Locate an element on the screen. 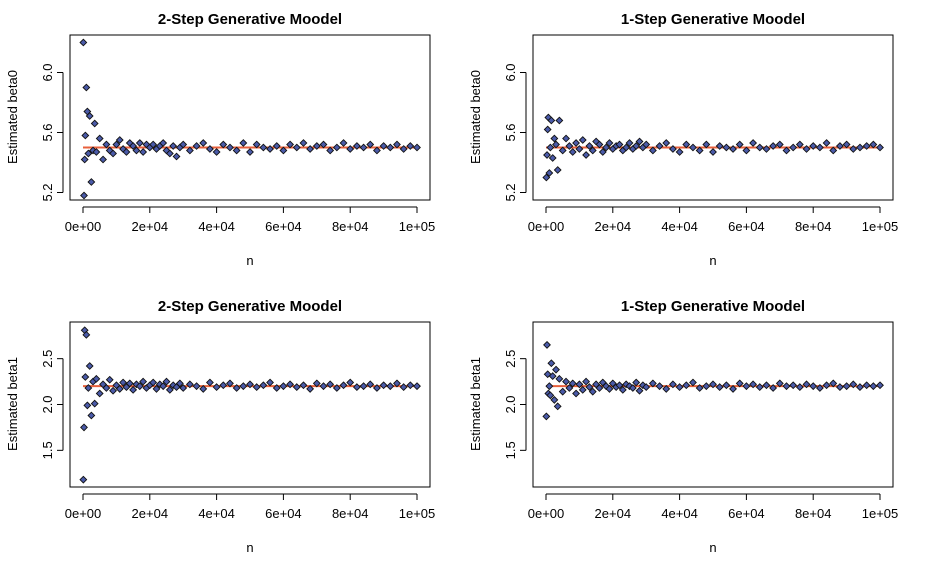  y-tick-label: 1.5 is located at coordinates (47, 450).